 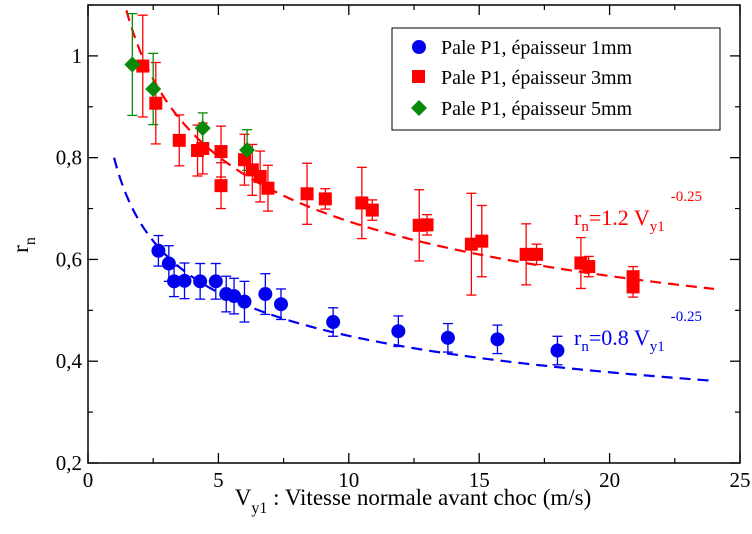 I want to click on y-axis-title-main: r, so click(x=20, y=249).